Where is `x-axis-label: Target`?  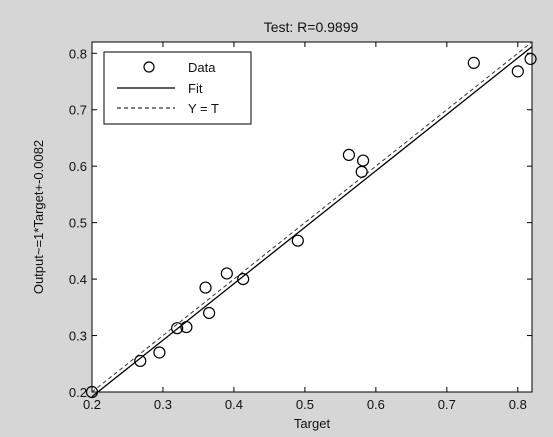
x-axis-label: Target is located at coordinates (312, 423).